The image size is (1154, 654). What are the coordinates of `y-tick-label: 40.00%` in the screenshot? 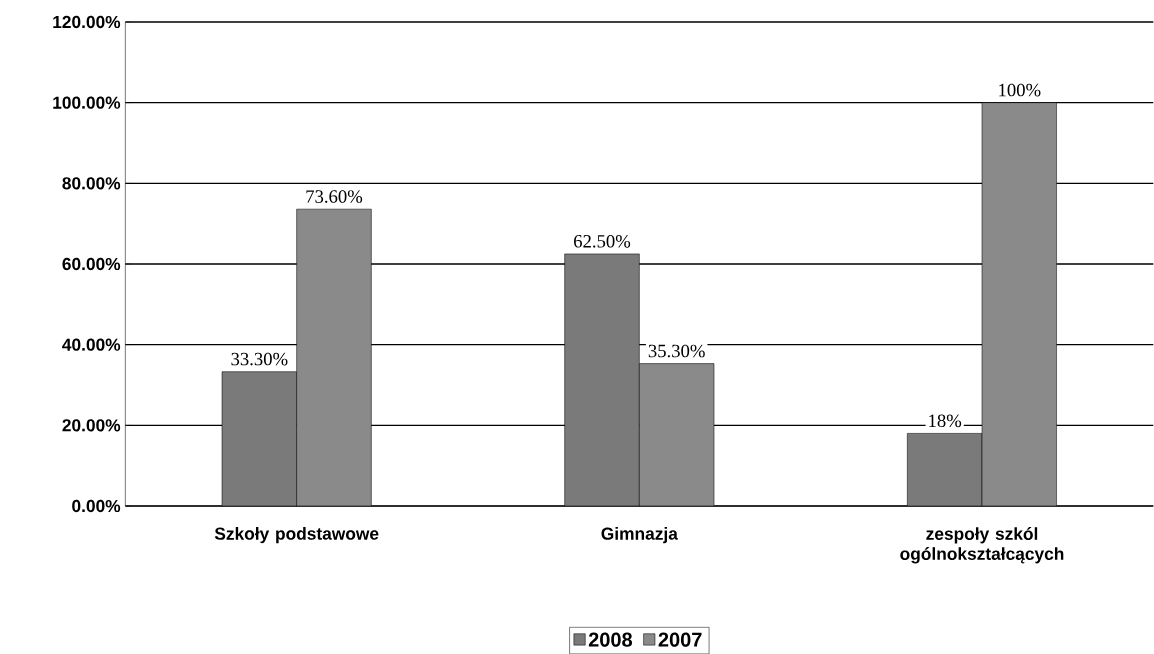 It's located at (91, 344).